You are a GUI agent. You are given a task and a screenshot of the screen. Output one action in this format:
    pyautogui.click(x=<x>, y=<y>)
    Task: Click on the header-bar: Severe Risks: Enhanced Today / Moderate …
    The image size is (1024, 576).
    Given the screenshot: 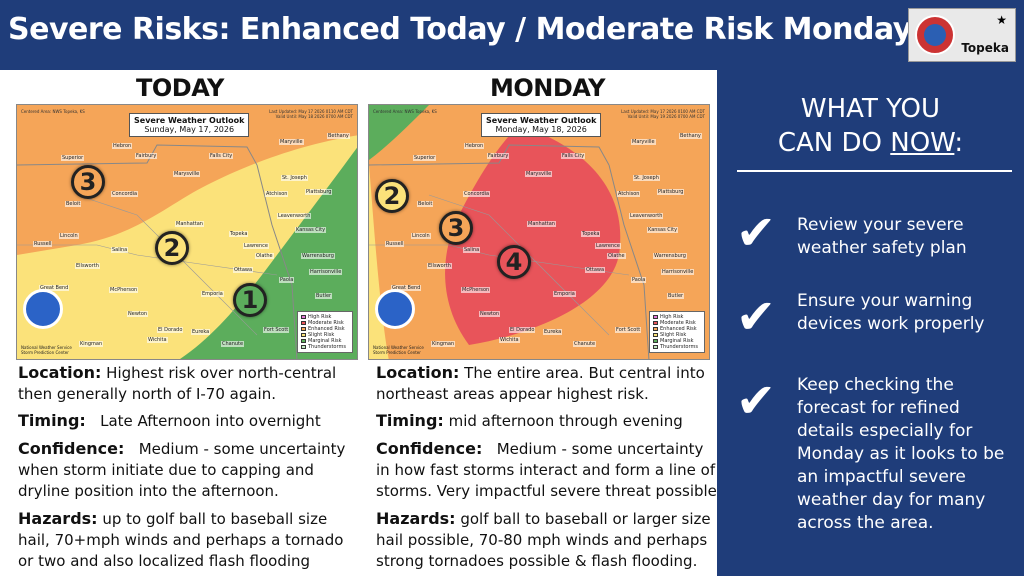 What is the action you would take?
    pyautogui.click(x=512, y=35)
    